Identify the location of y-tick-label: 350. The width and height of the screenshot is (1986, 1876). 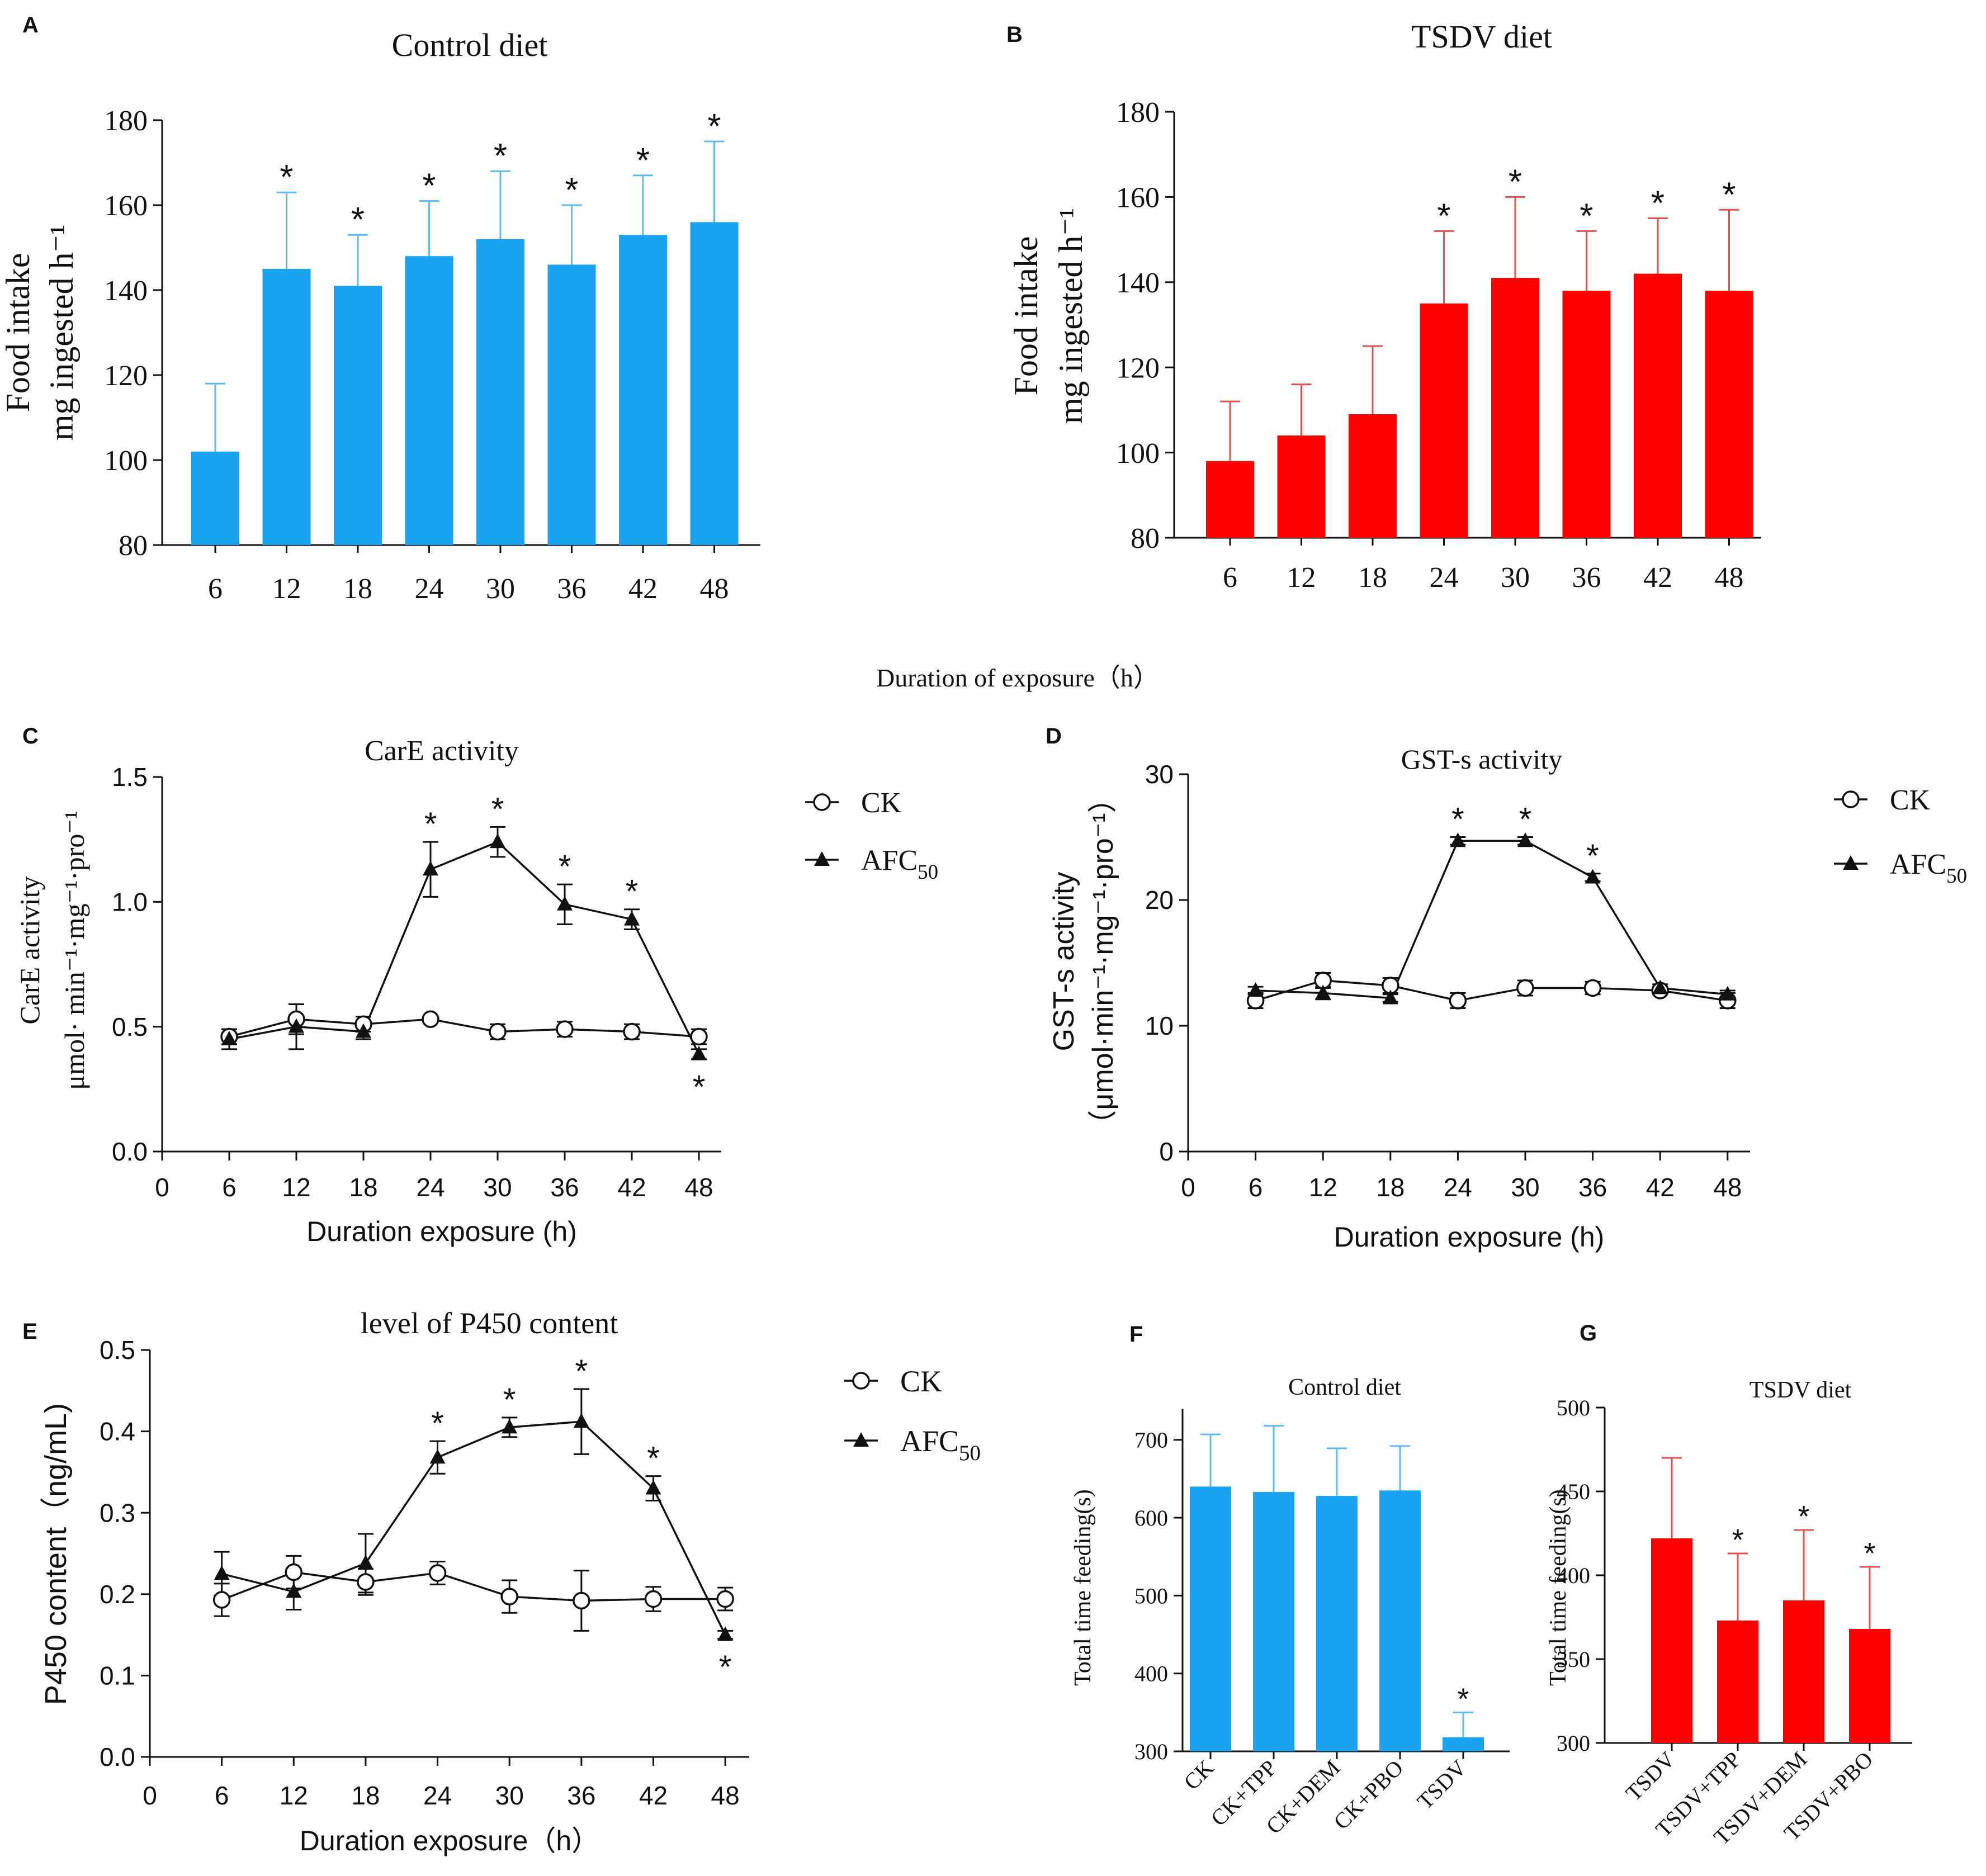
(1573, 1659).